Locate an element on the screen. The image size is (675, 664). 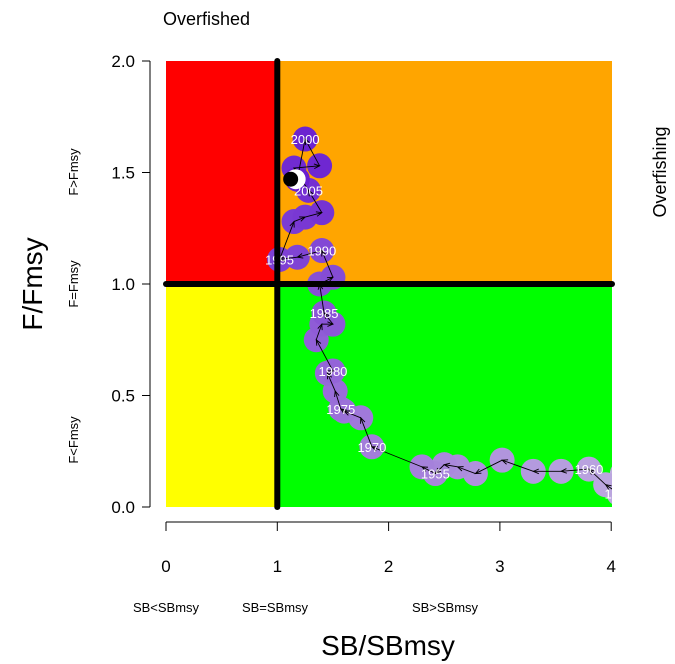
annotation-overfishing: Overfishing is located at coordinates (660, 171).